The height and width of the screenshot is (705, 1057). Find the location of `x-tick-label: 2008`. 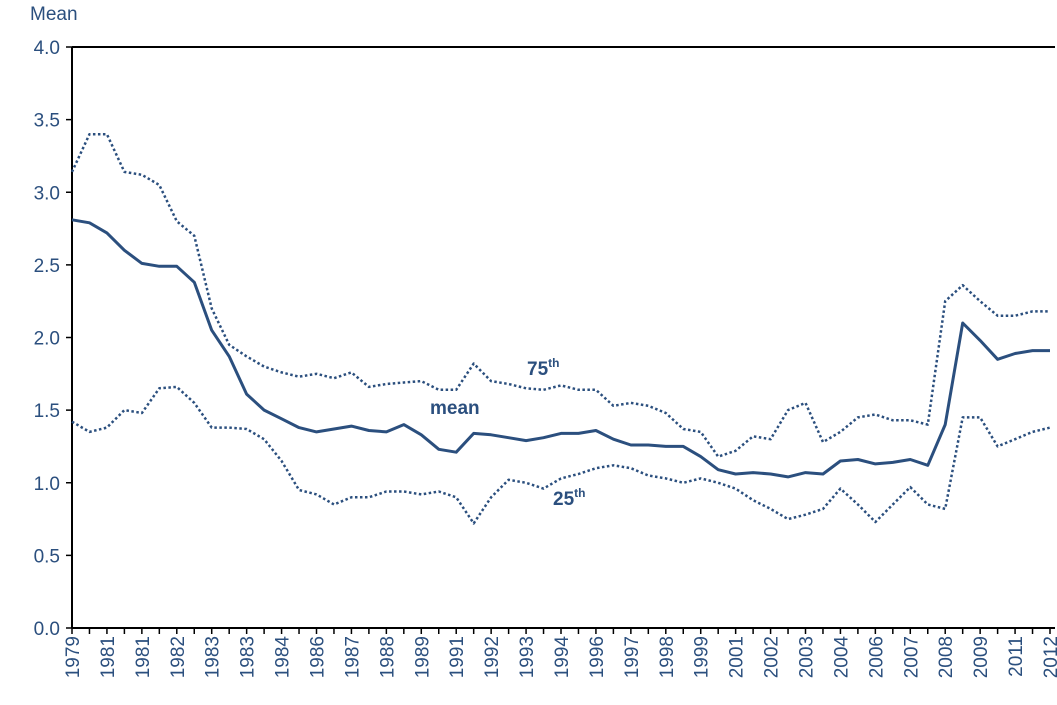

x-tick-label: 2008 is located at coordinates (946, 657).